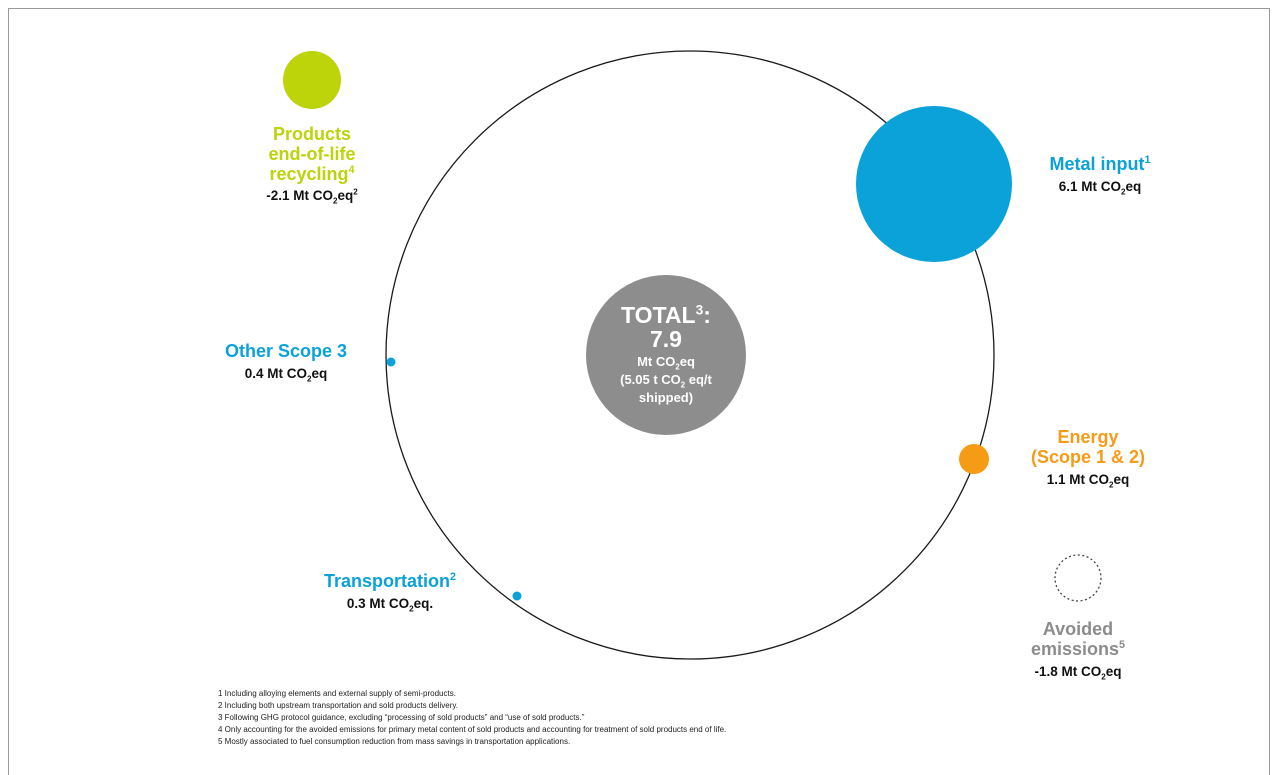 Image resolution: width=1278 pixels, height=775 pixels. Describe the element at coordinates (658, 315) in the screenshot. I see `total-label: TOTAL` at that location.